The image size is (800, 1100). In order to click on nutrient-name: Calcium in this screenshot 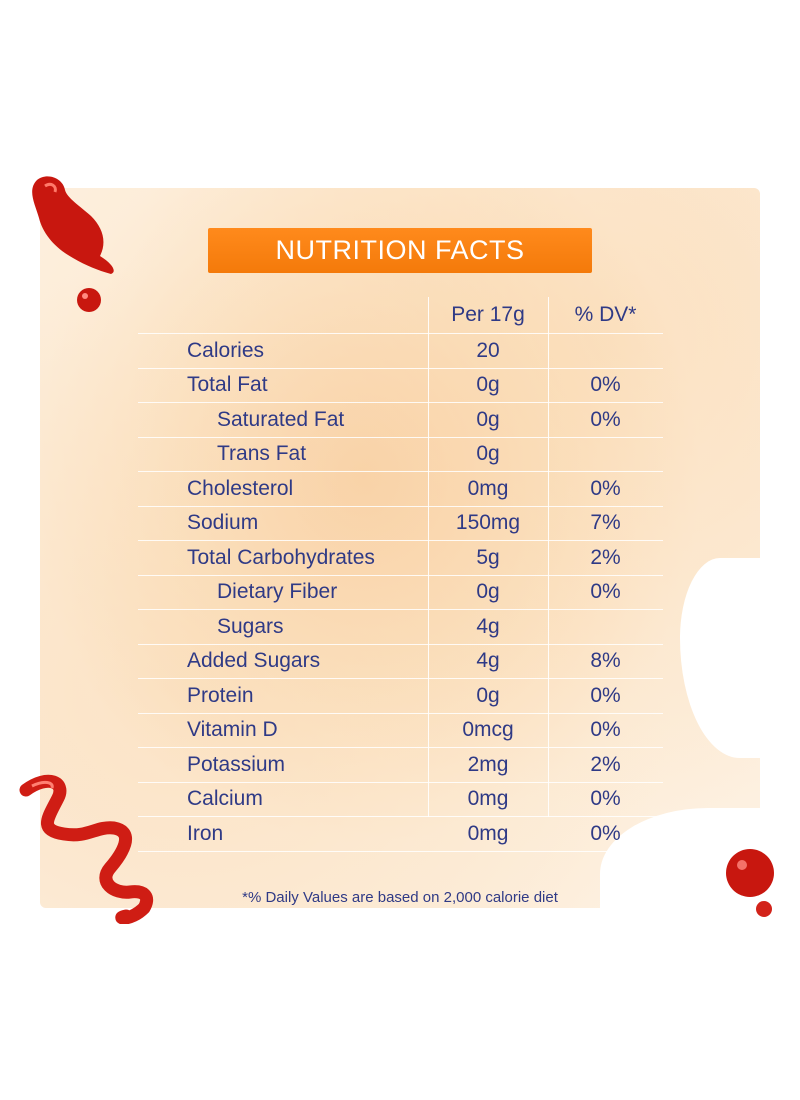, I will do `click(225, 799)`.